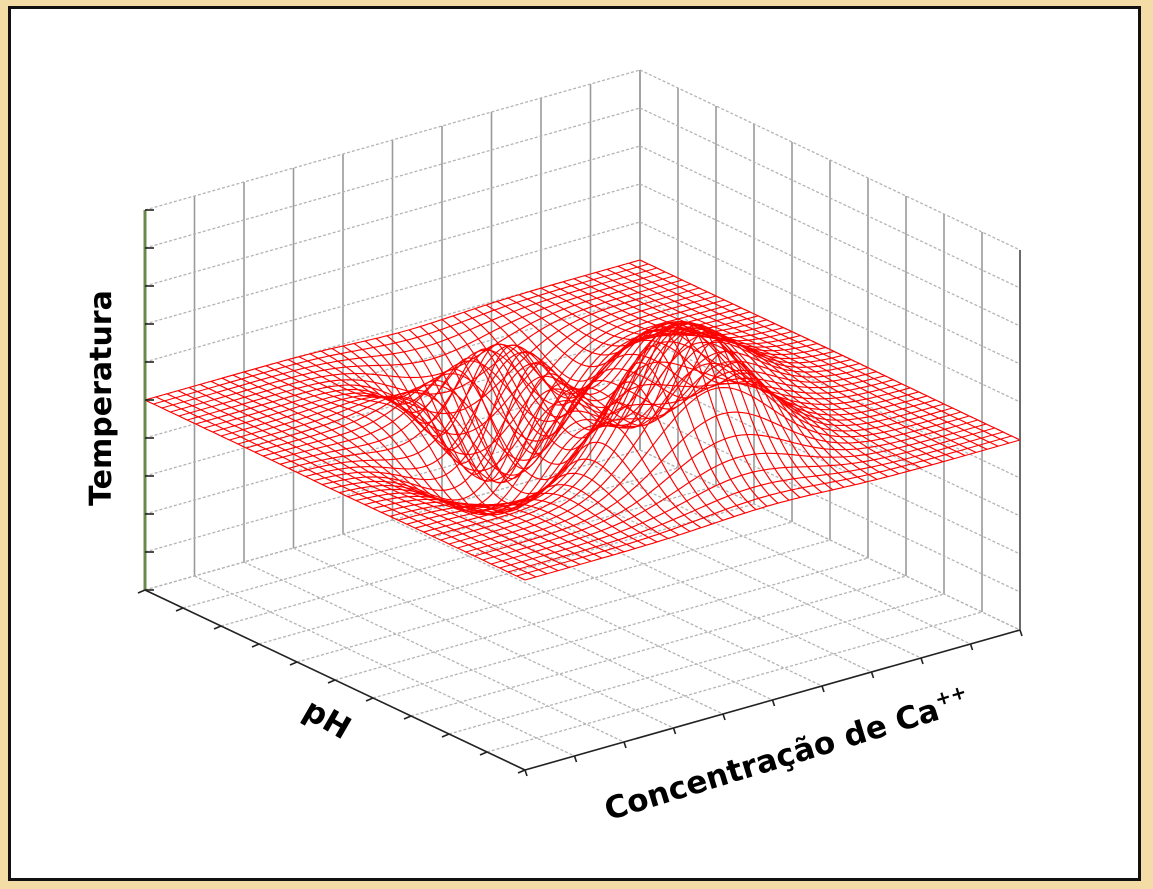 The image size is (1153, 889). I want to click on z-axis-label: Temperatura, so click(101, 398).